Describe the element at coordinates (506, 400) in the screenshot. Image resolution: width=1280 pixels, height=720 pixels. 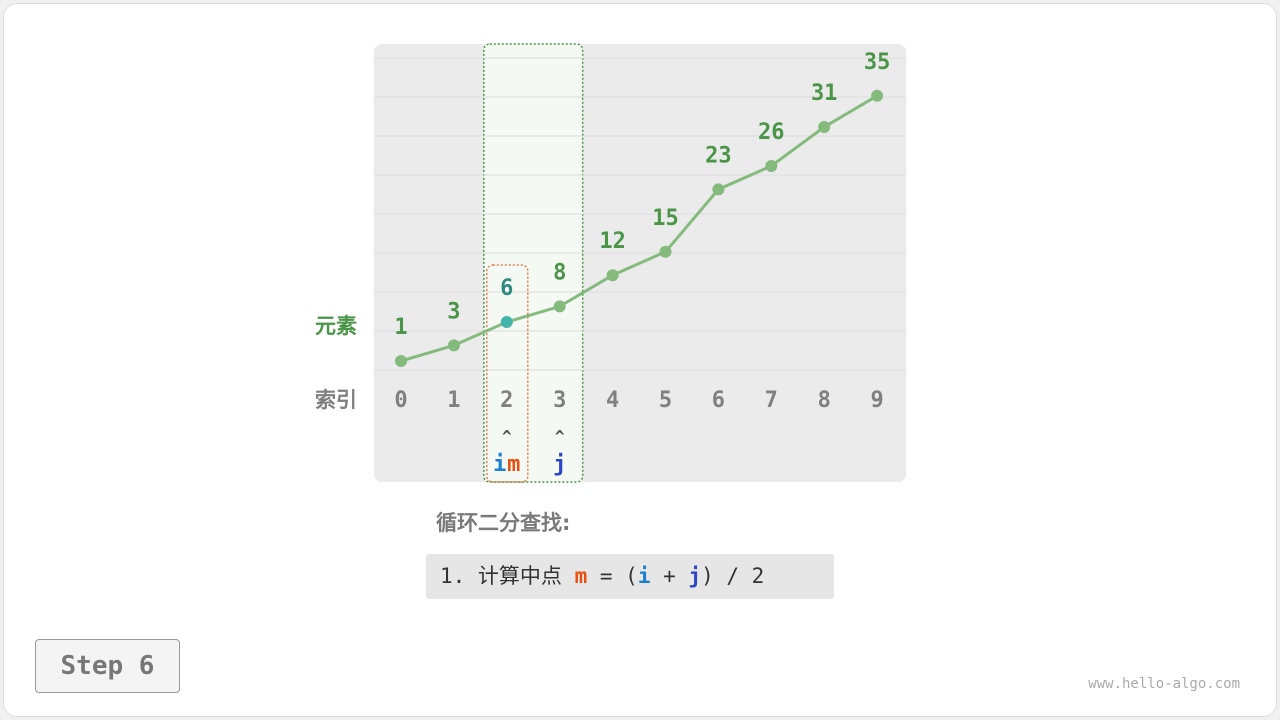
I see `index-label: 2` at that location.